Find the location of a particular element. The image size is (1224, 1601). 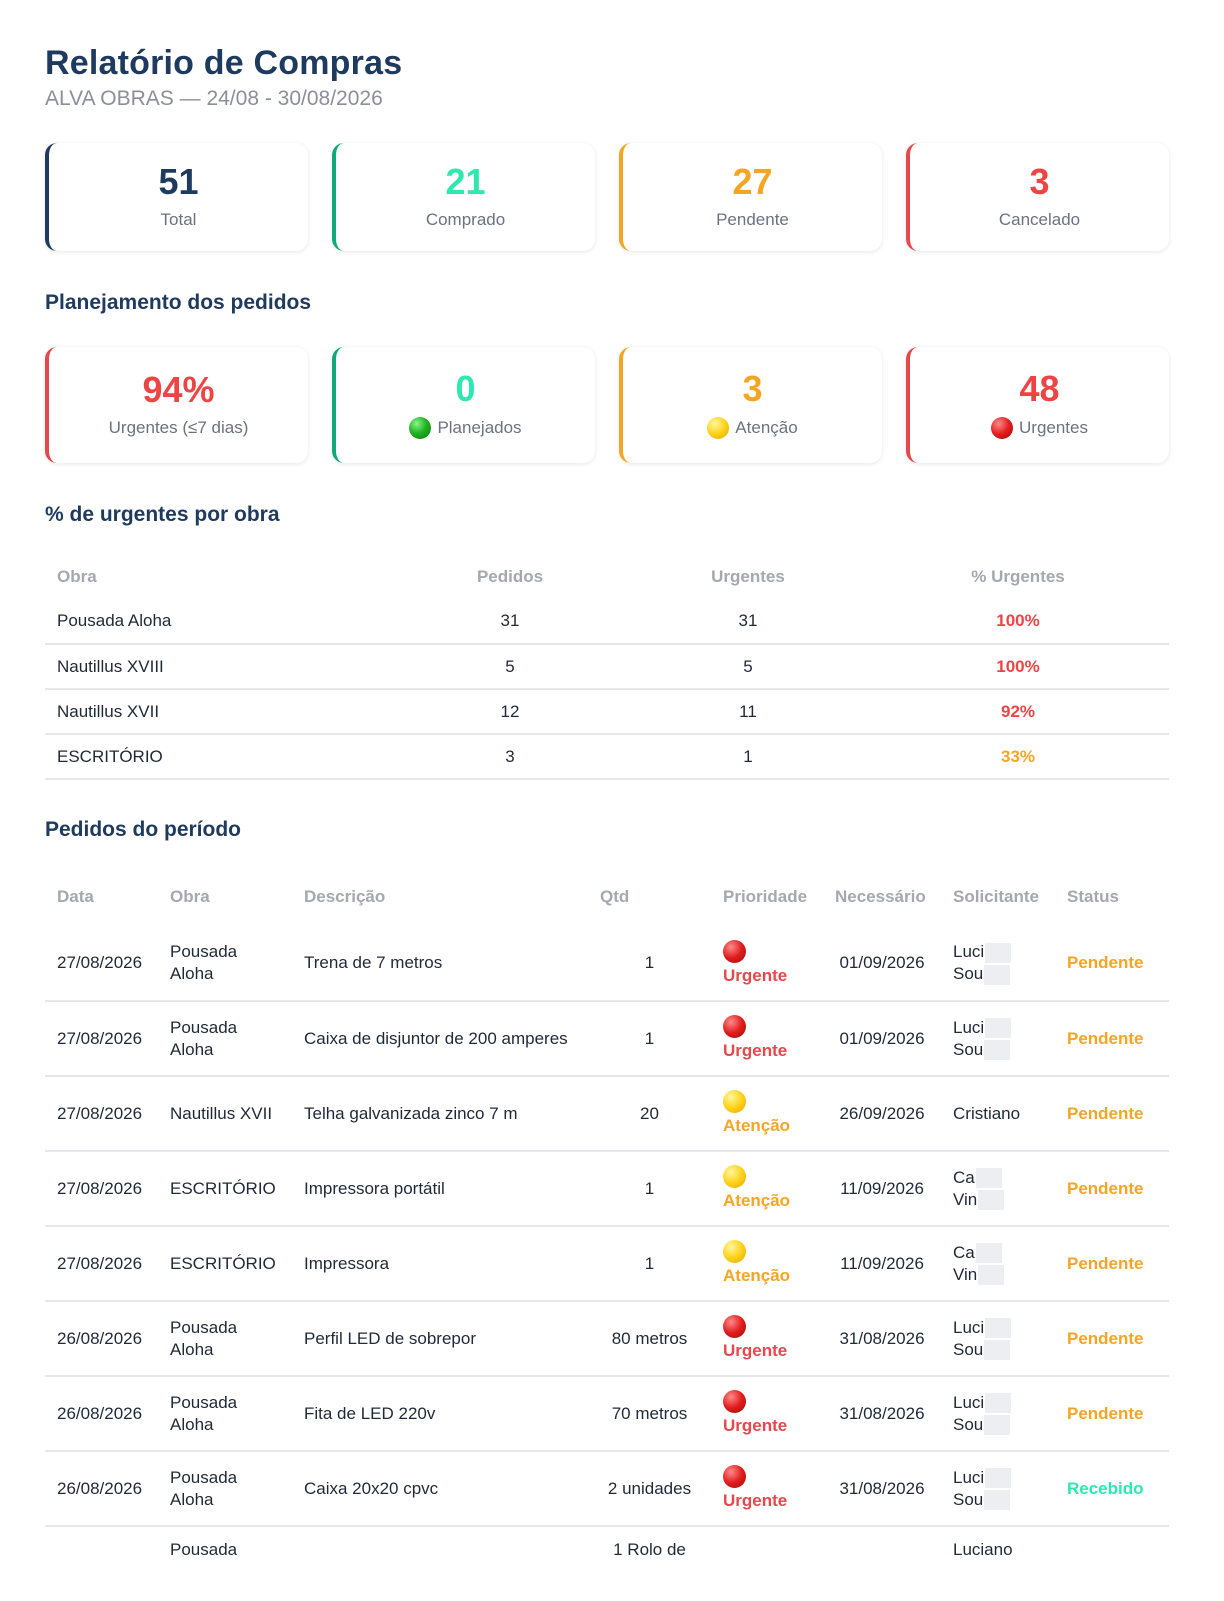

planejados-value: 0 is located at coordinates (465, 388).